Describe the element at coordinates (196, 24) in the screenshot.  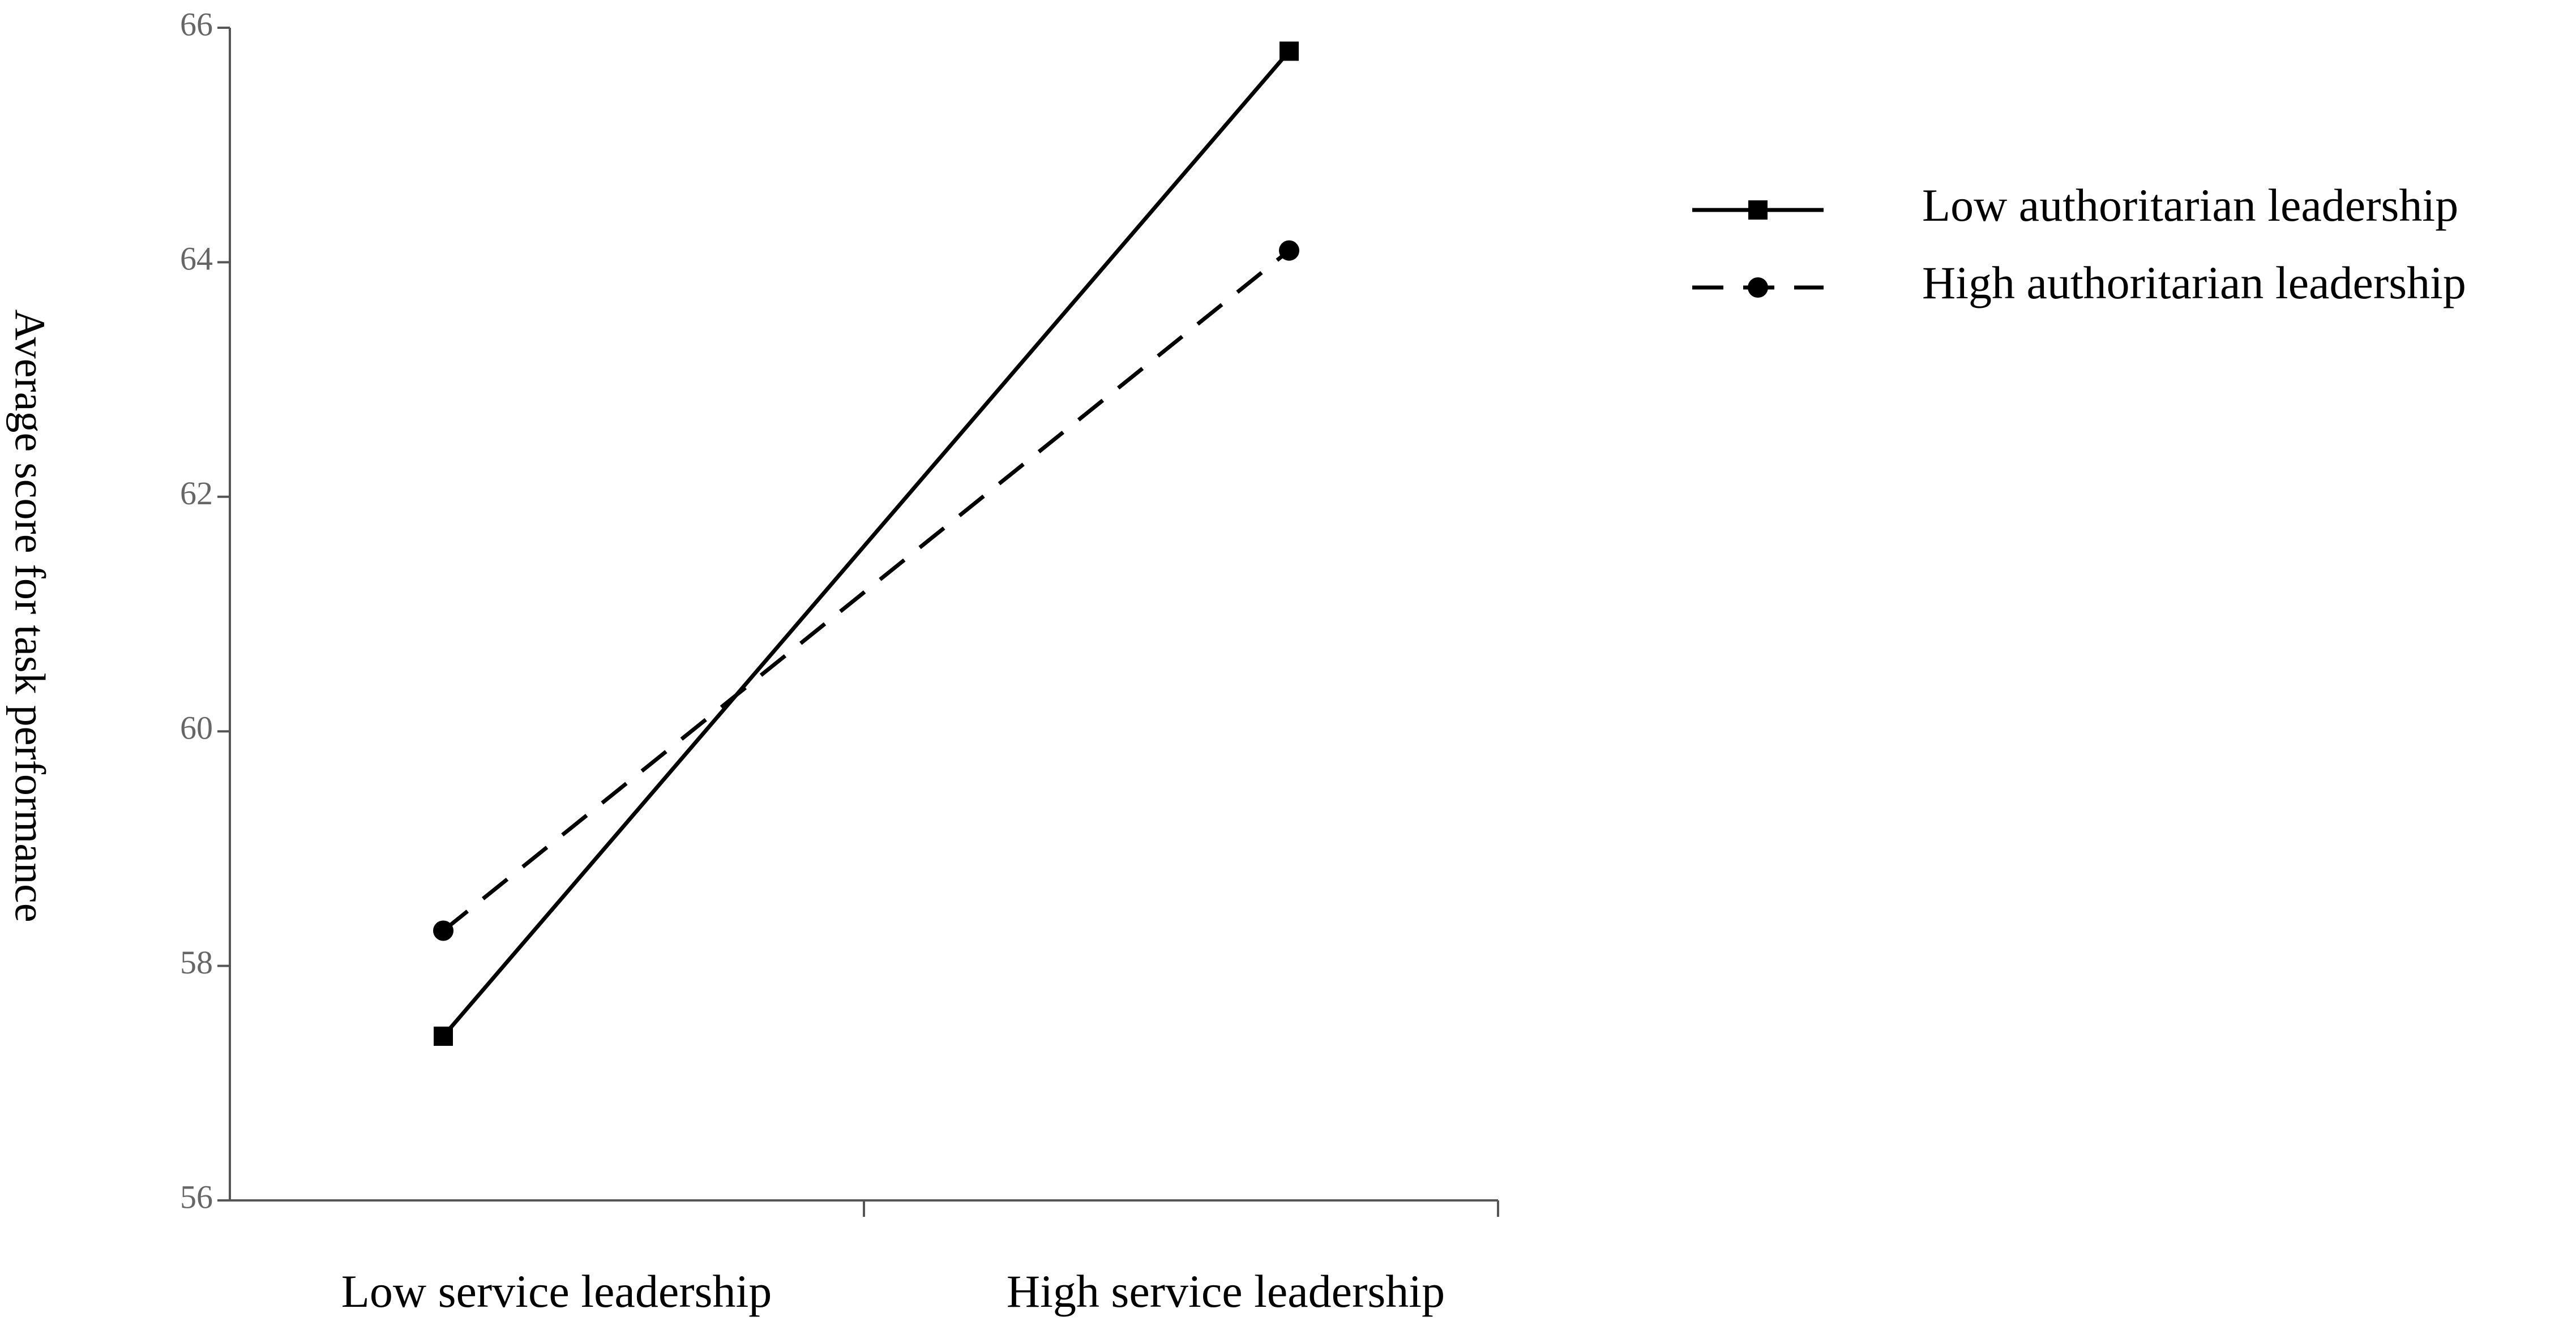
I see `y-tick-label: 66` at that location.